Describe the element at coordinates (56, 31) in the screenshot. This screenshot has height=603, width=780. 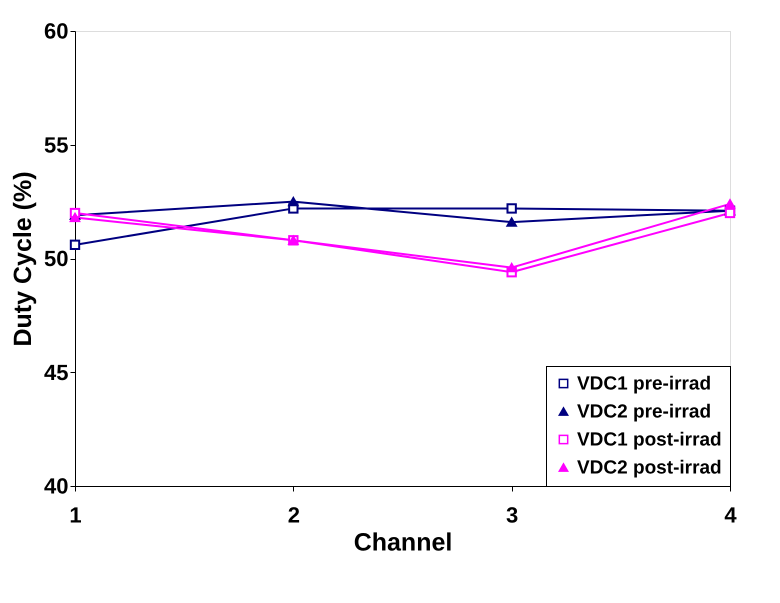
I see `y-tick-label: 60` at that location.